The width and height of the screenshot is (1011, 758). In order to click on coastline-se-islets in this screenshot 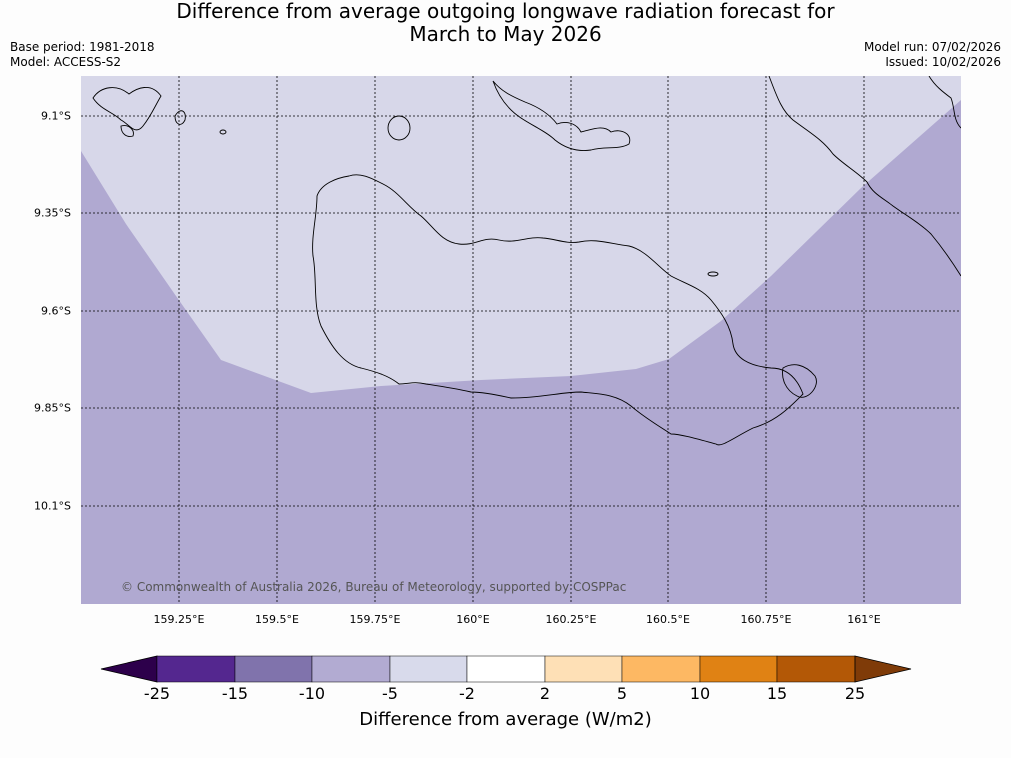, I will do `click(799, 381)`.